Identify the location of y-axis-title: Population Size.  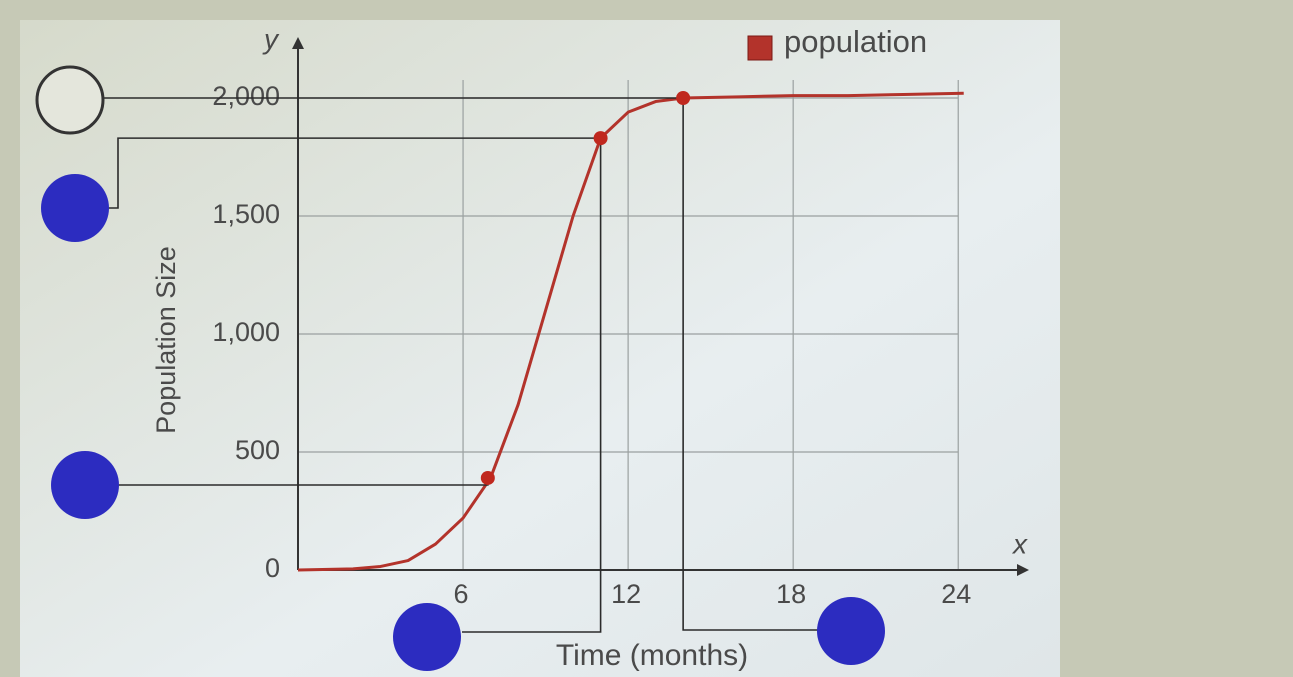
(166, 340).